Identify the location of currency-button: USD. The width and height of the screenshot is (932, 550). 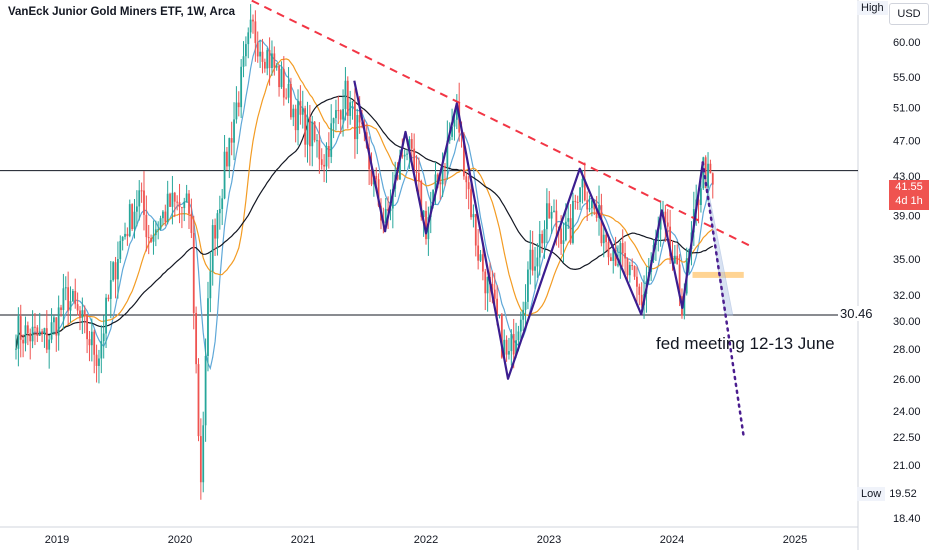
(909, 14).